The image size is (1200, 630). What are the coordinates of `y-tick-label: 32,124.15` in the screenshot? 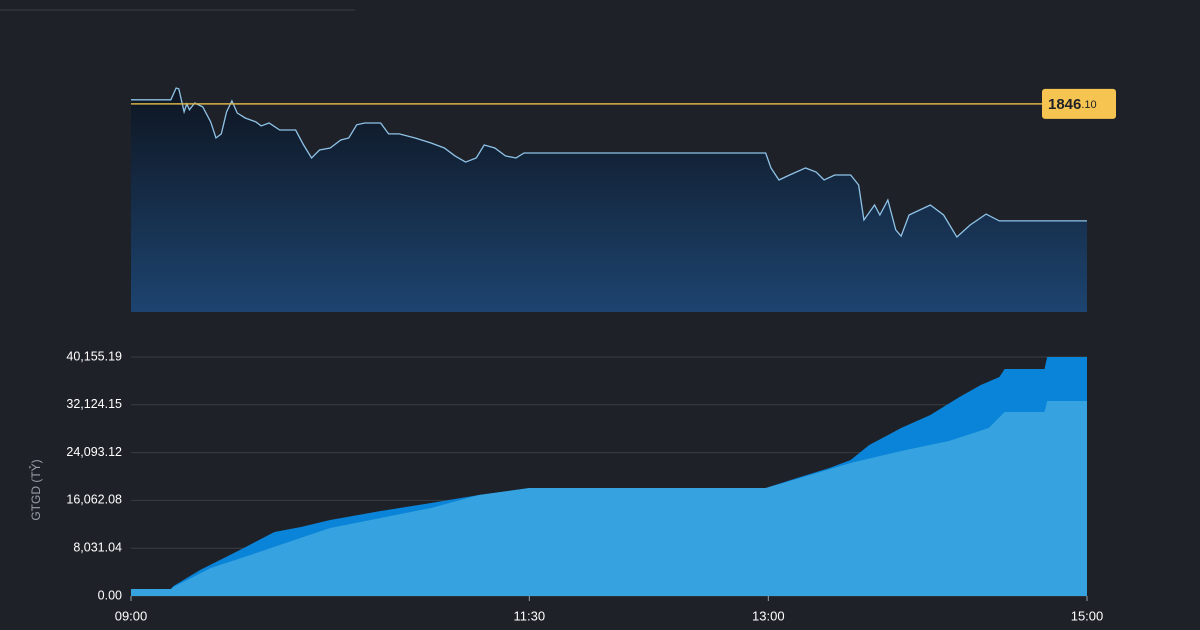 It's located at (94, 404).